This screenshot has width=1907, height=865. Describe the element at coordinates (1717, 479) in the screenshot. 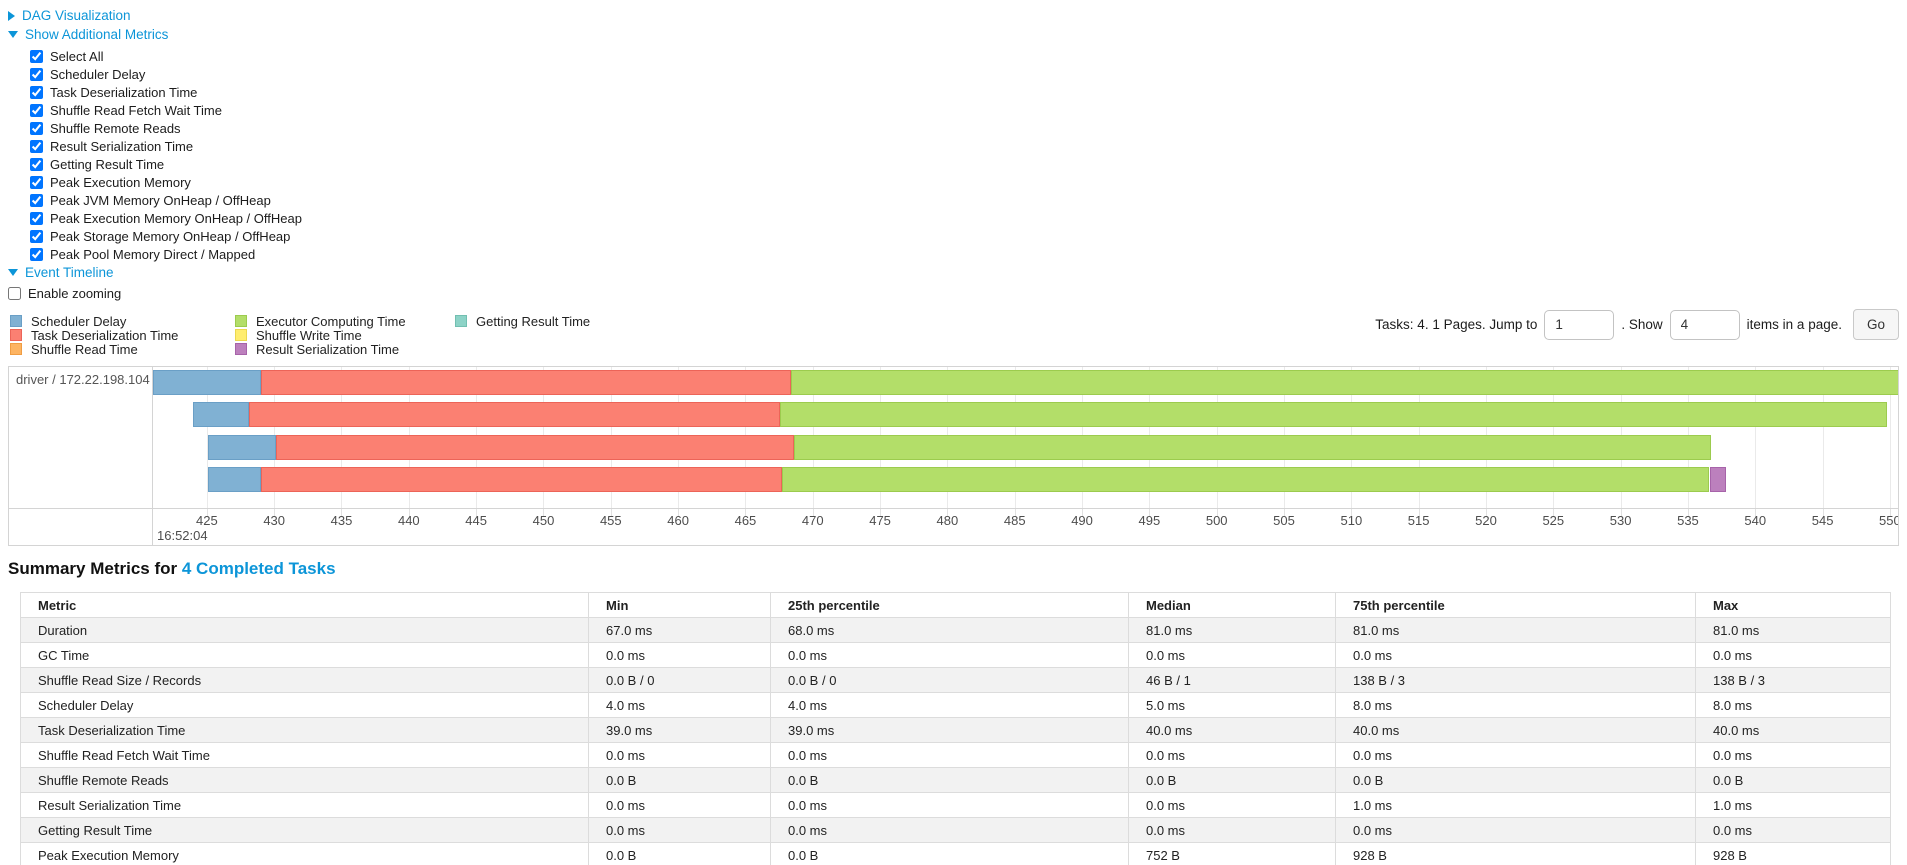

I see `task-bar-segment-result-serialization` at that location.